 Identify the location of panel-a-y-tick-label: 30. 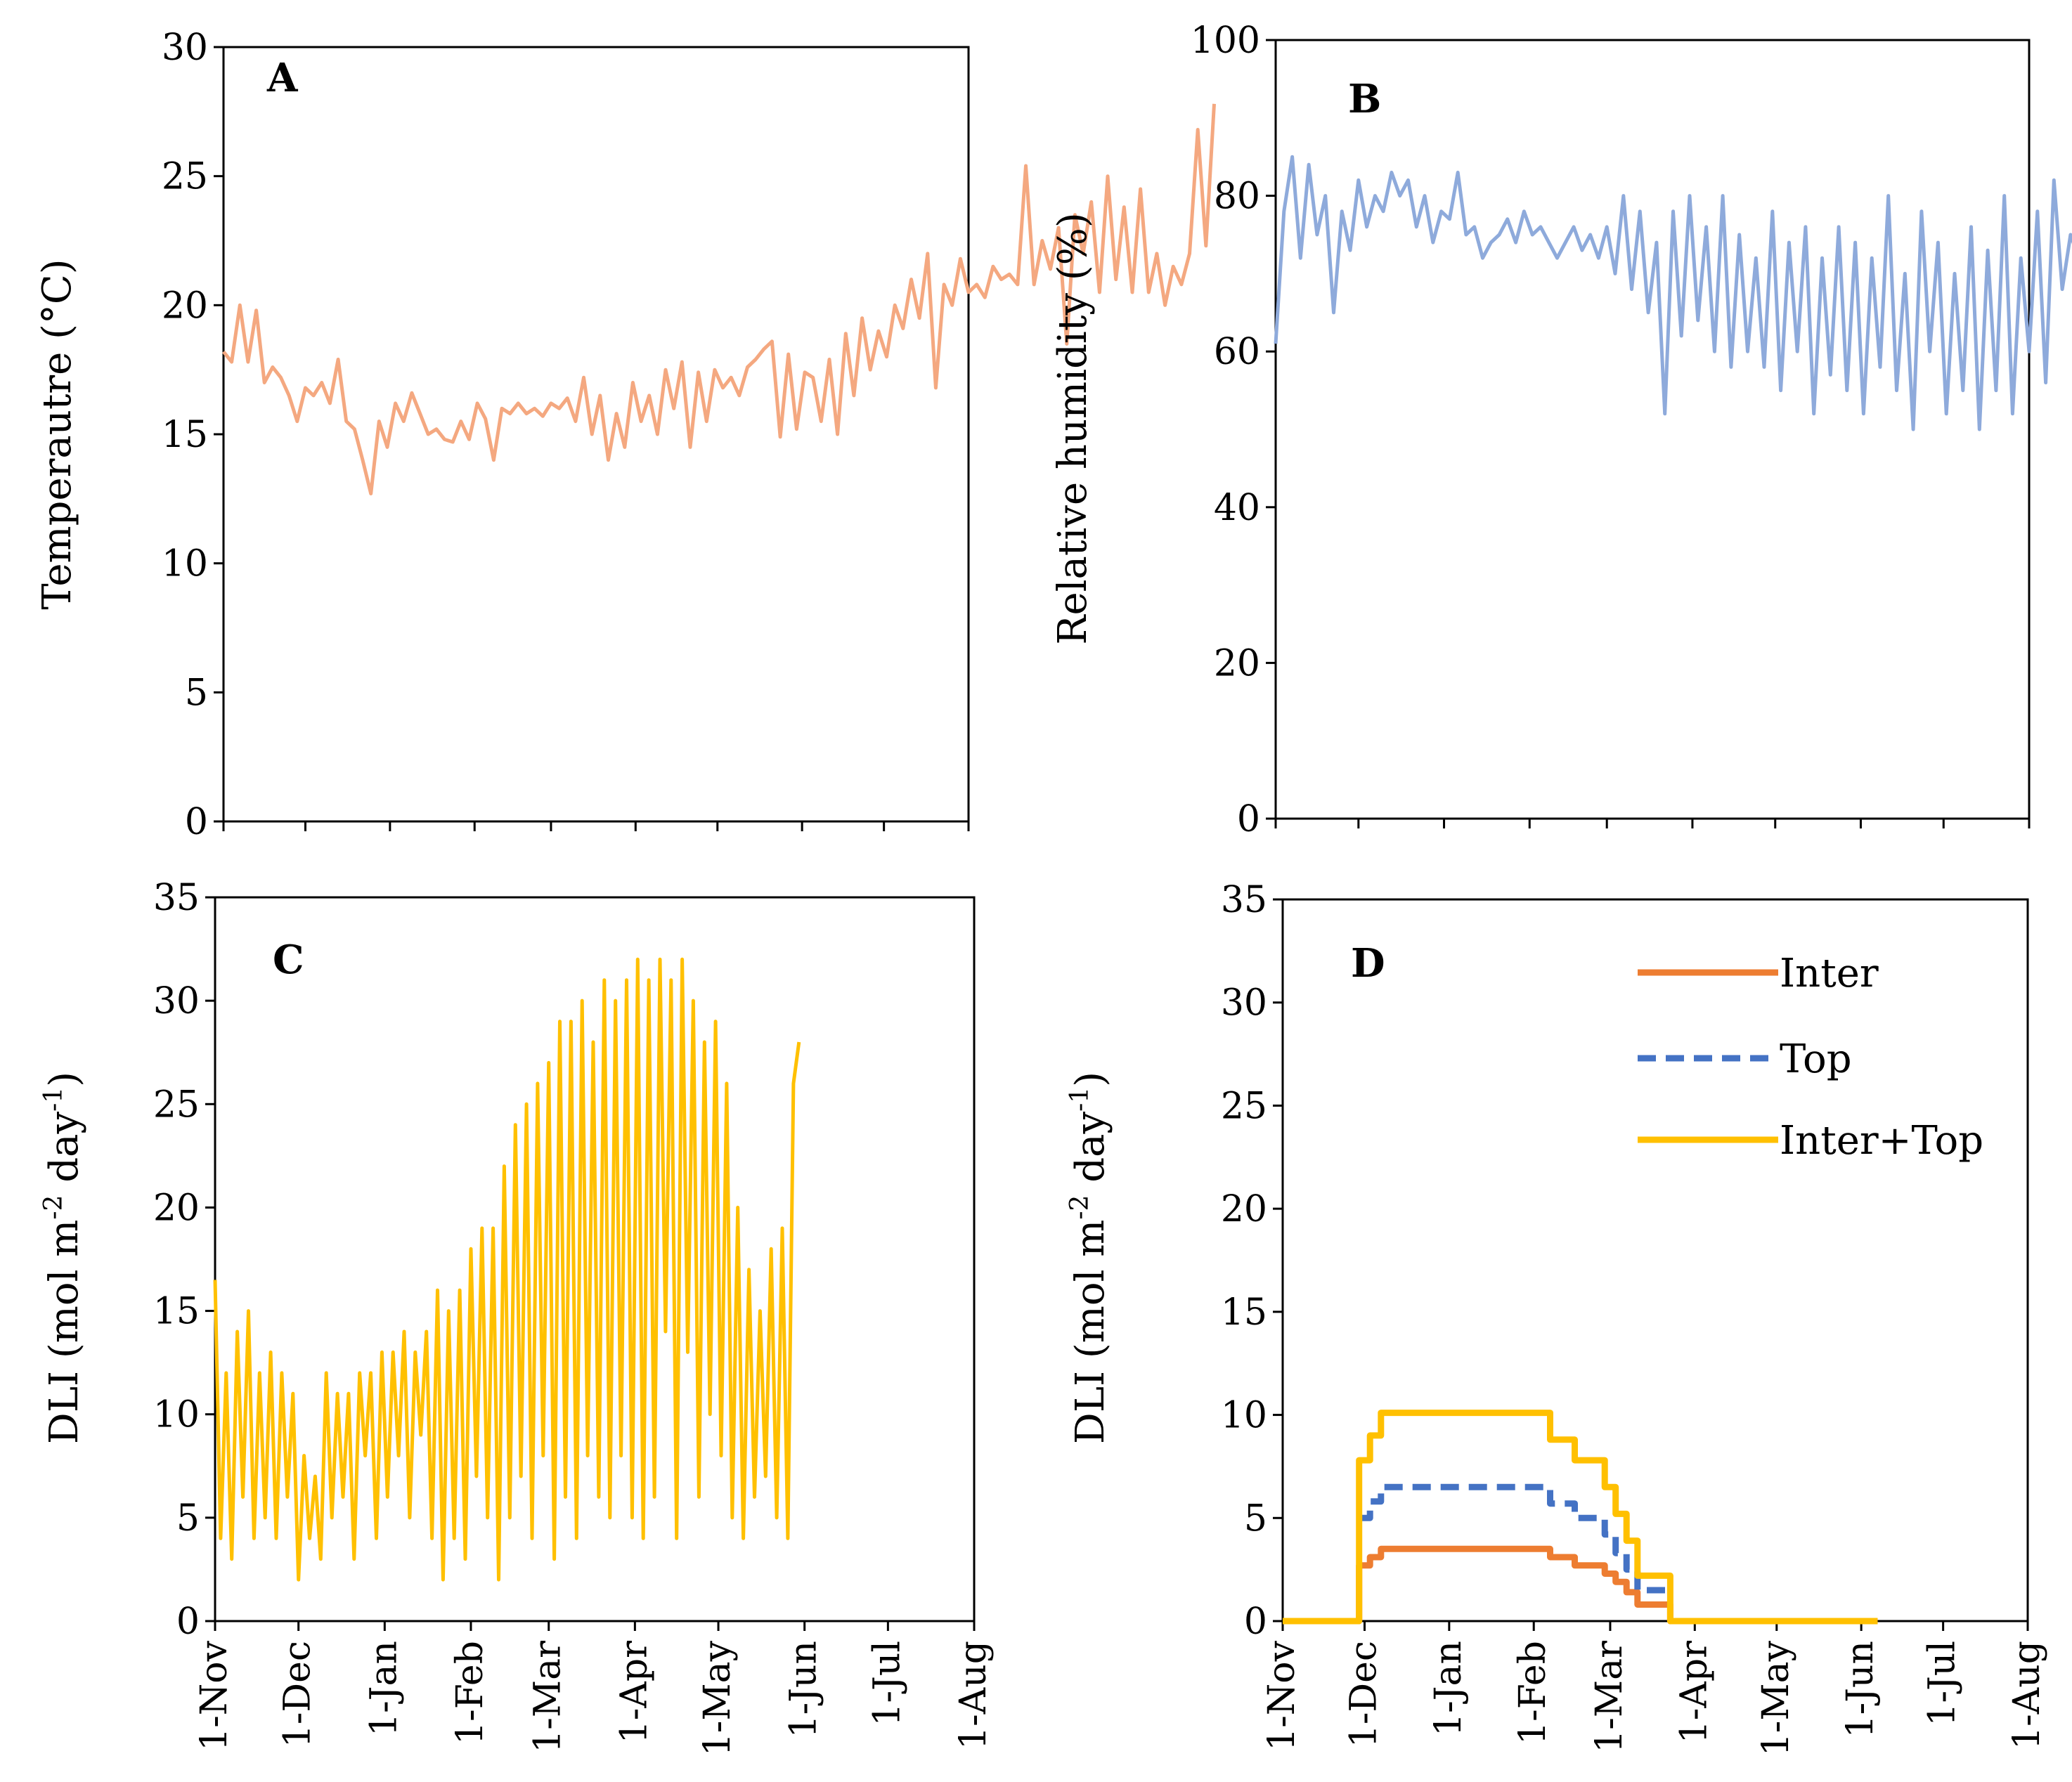
(185, 48).